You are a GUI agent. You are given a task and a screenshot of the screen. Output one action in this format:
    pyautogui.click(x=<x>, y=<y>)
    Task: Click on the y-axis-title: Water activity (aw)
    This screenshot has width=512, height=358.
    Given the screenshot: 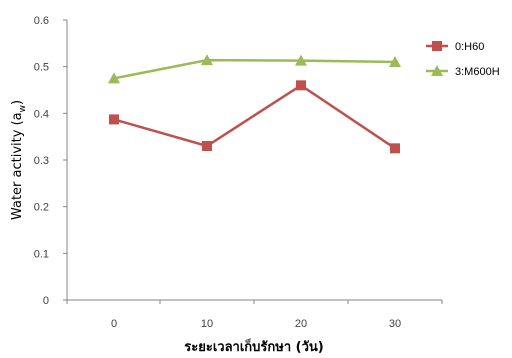 What is the action you would take?
    pyautogui.click(x=19, y=160)
    